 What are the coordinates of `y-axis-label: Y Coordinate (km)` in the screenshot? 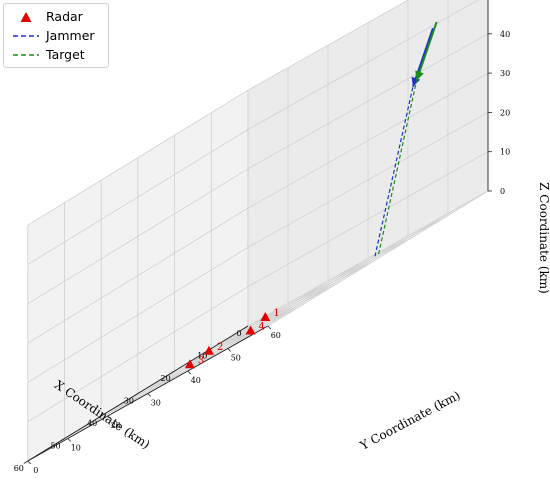 It's located at (410, 420).